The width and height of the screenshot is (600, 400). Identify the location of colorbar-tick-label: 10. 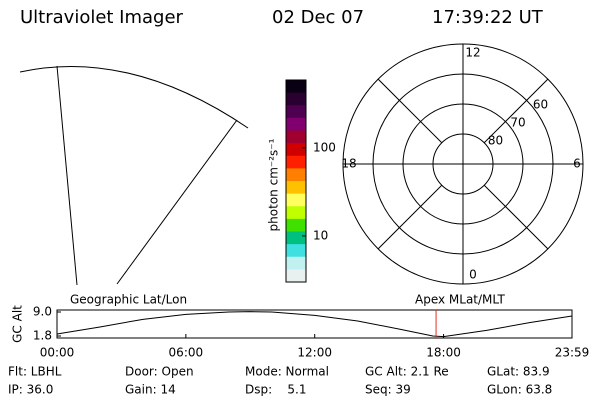
(320, 235).